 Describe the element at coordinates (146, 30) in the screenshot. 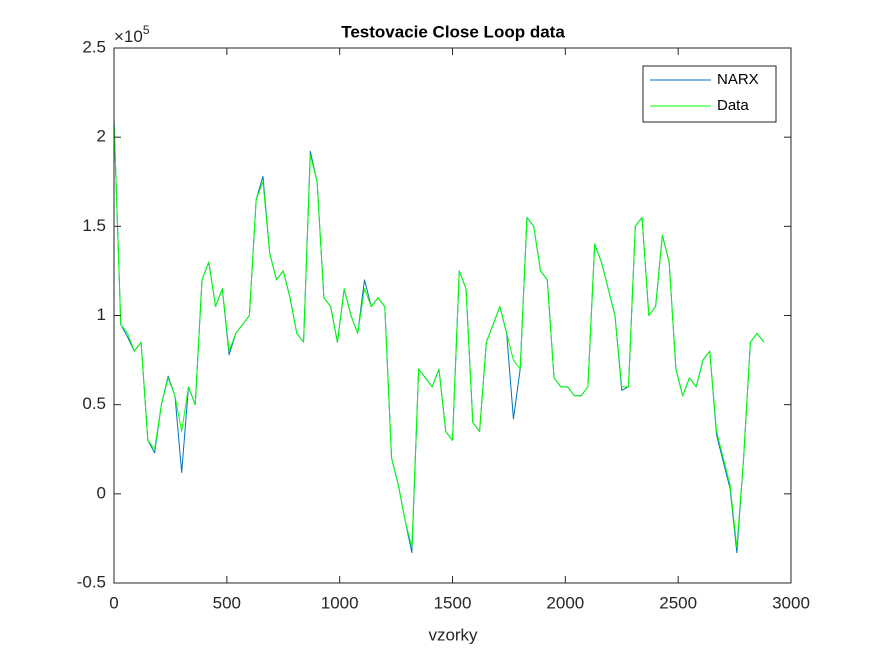

I see `y-multiplier-exponent: 5` at that location.